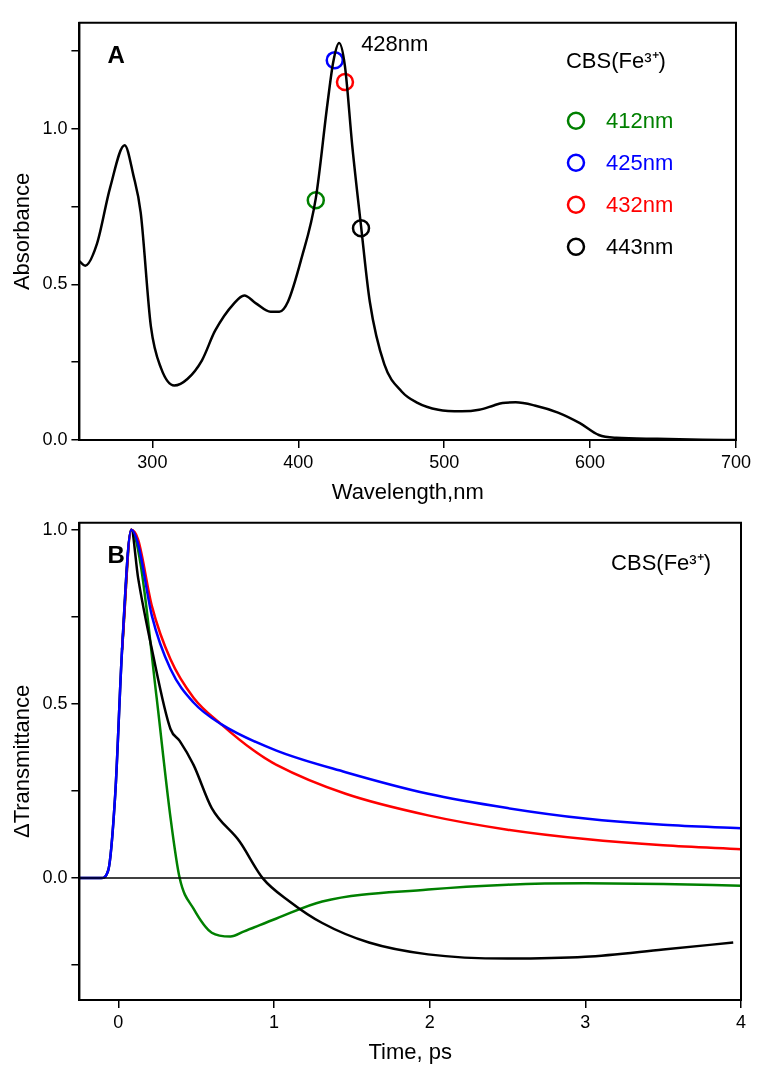  What do you see at coordinates (585, 1021) in the screenshot?
I see `x-tick-label: 3` at bounding box center [585, 1021].